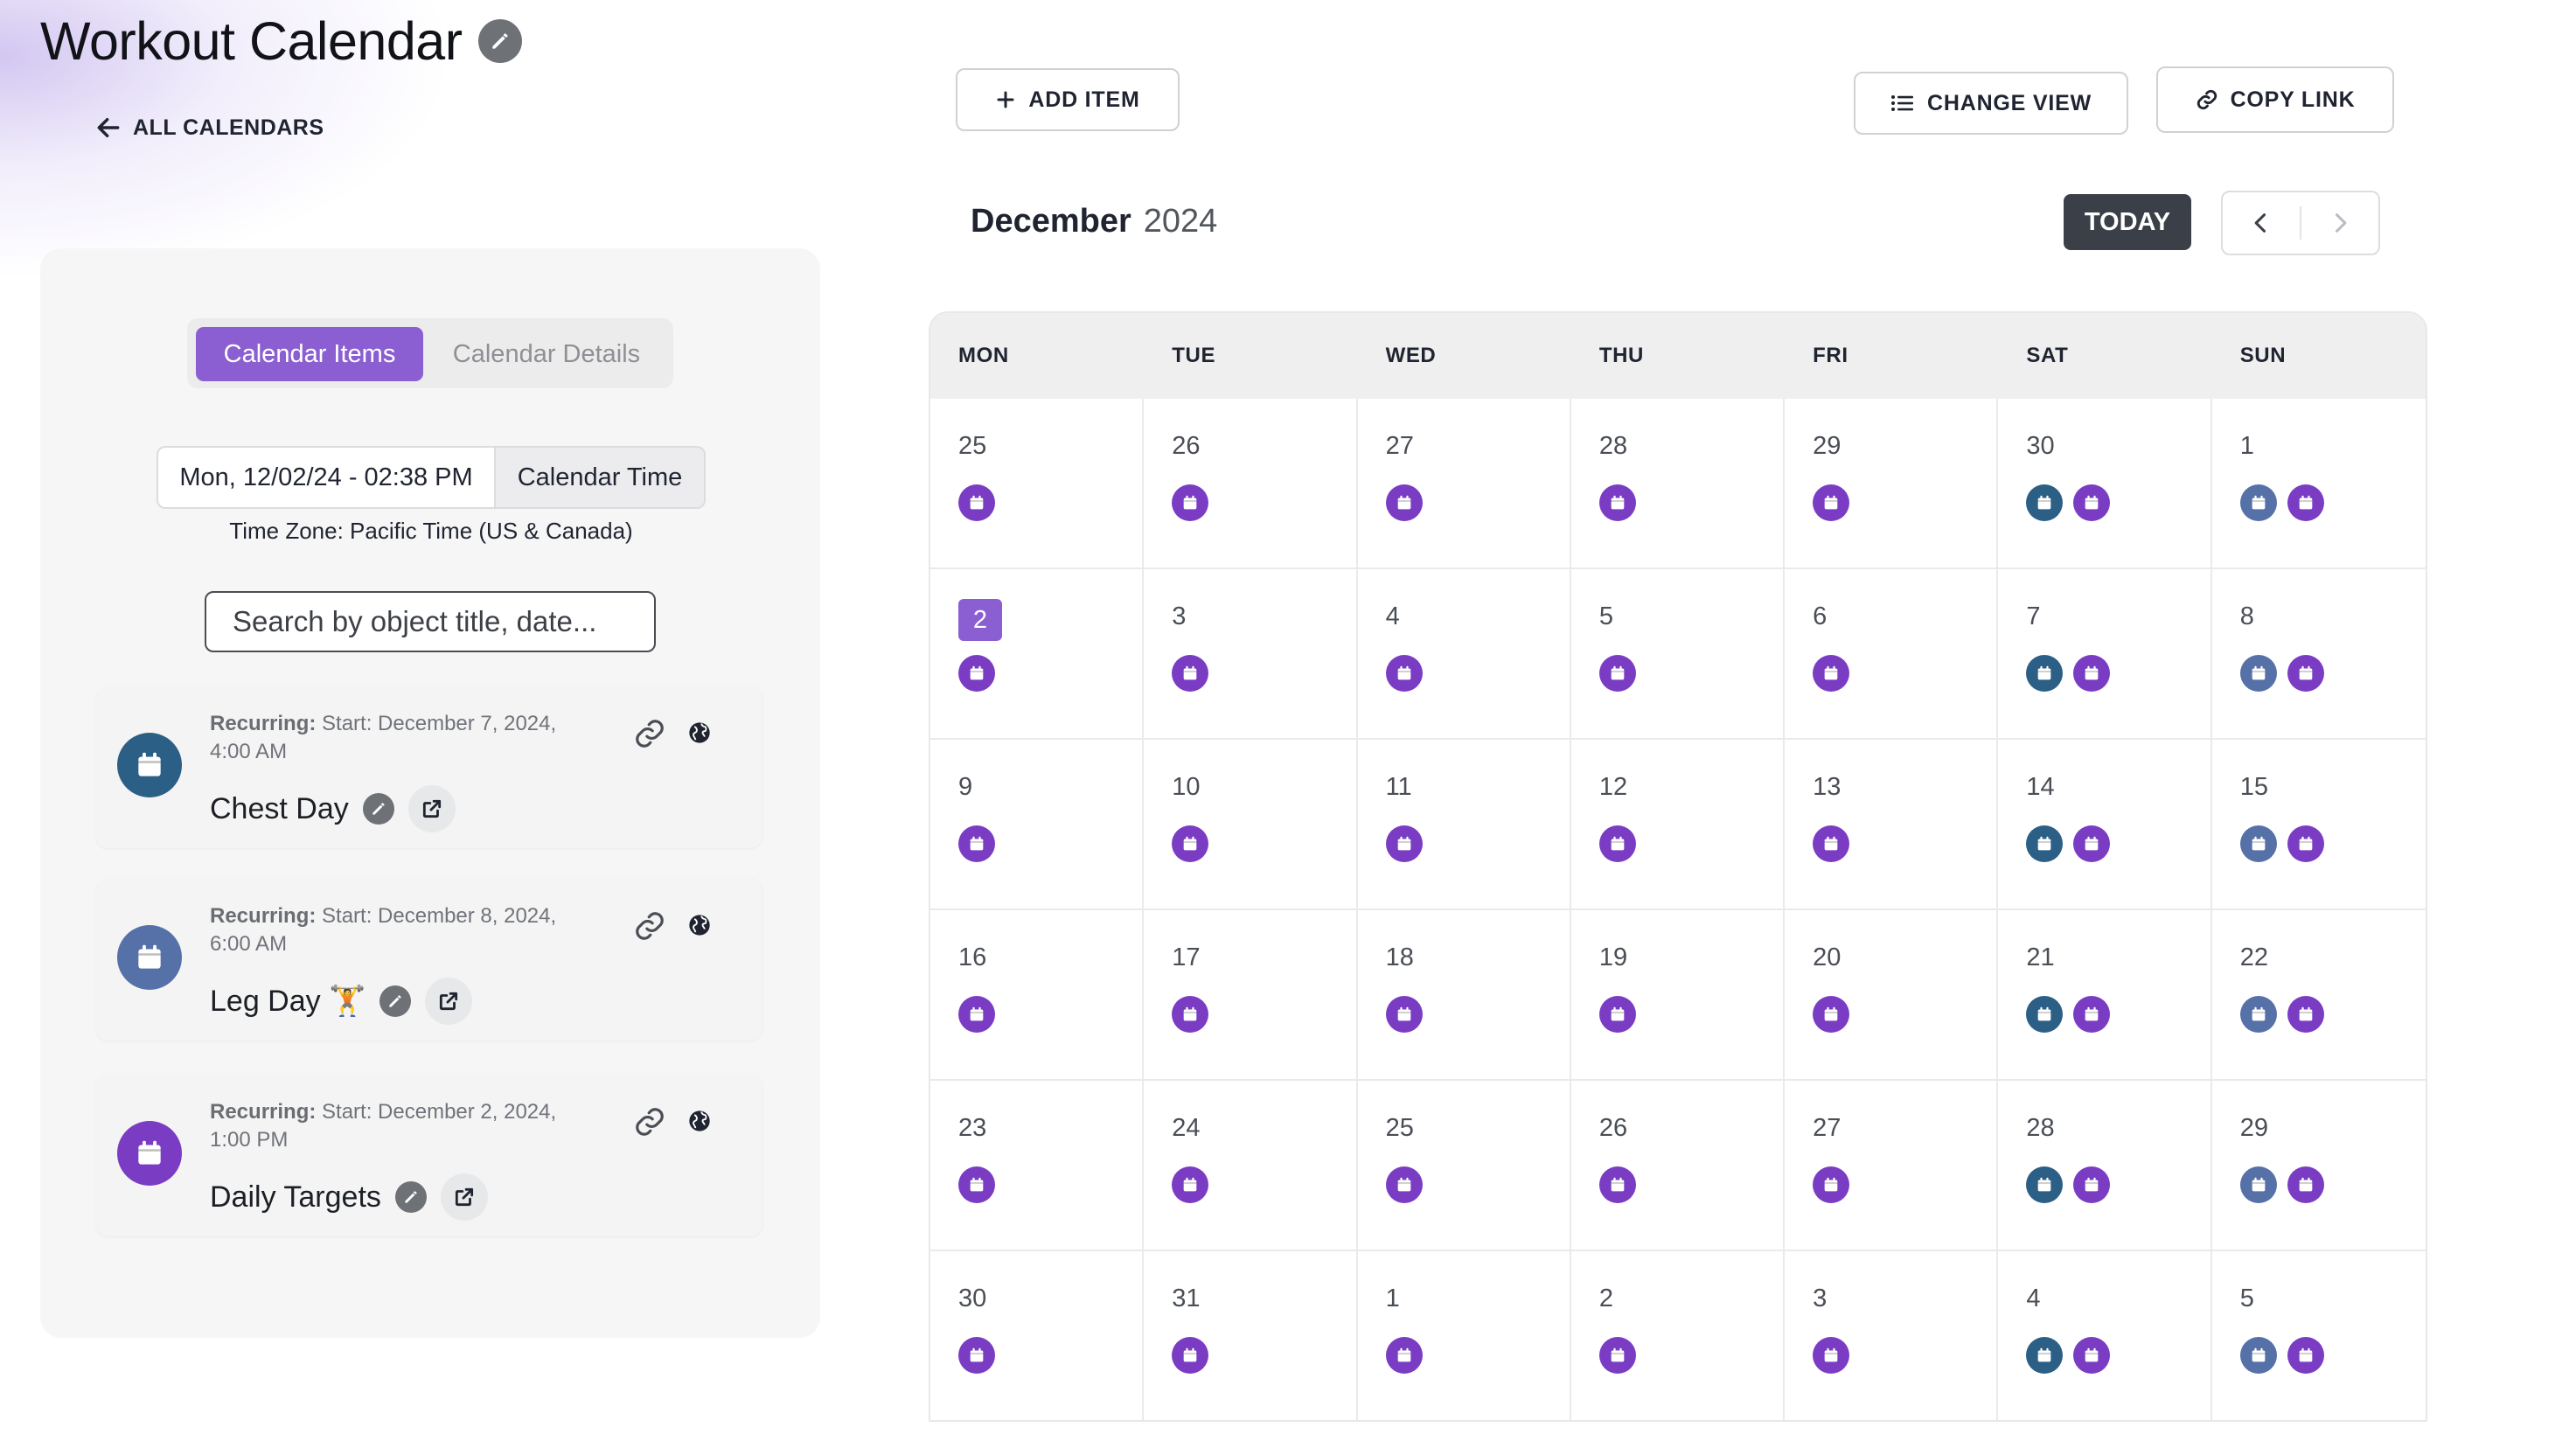 The width and height of the screenshot is (2576, 1448). Describe the element at coordinates (1037, 1166) in the screenshot. I see `day-cell: 23` at that location.